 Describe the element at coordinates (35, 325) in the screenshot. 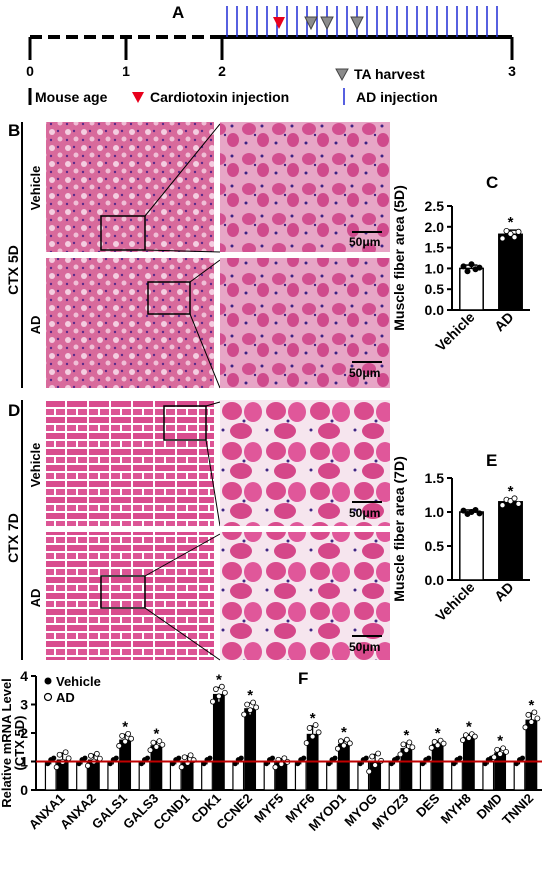

I see `row-label-ad-5d: AD` at that location.